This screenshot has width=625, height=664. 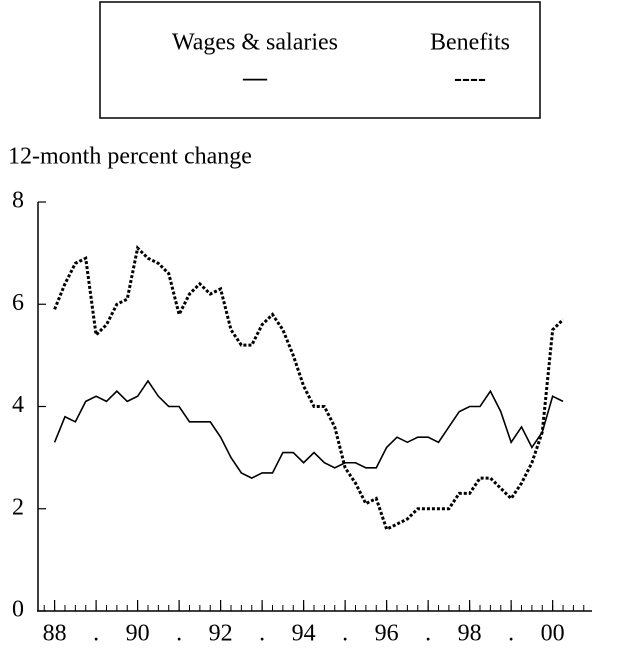 I want to click on series-line, so click(x=308, y=429).